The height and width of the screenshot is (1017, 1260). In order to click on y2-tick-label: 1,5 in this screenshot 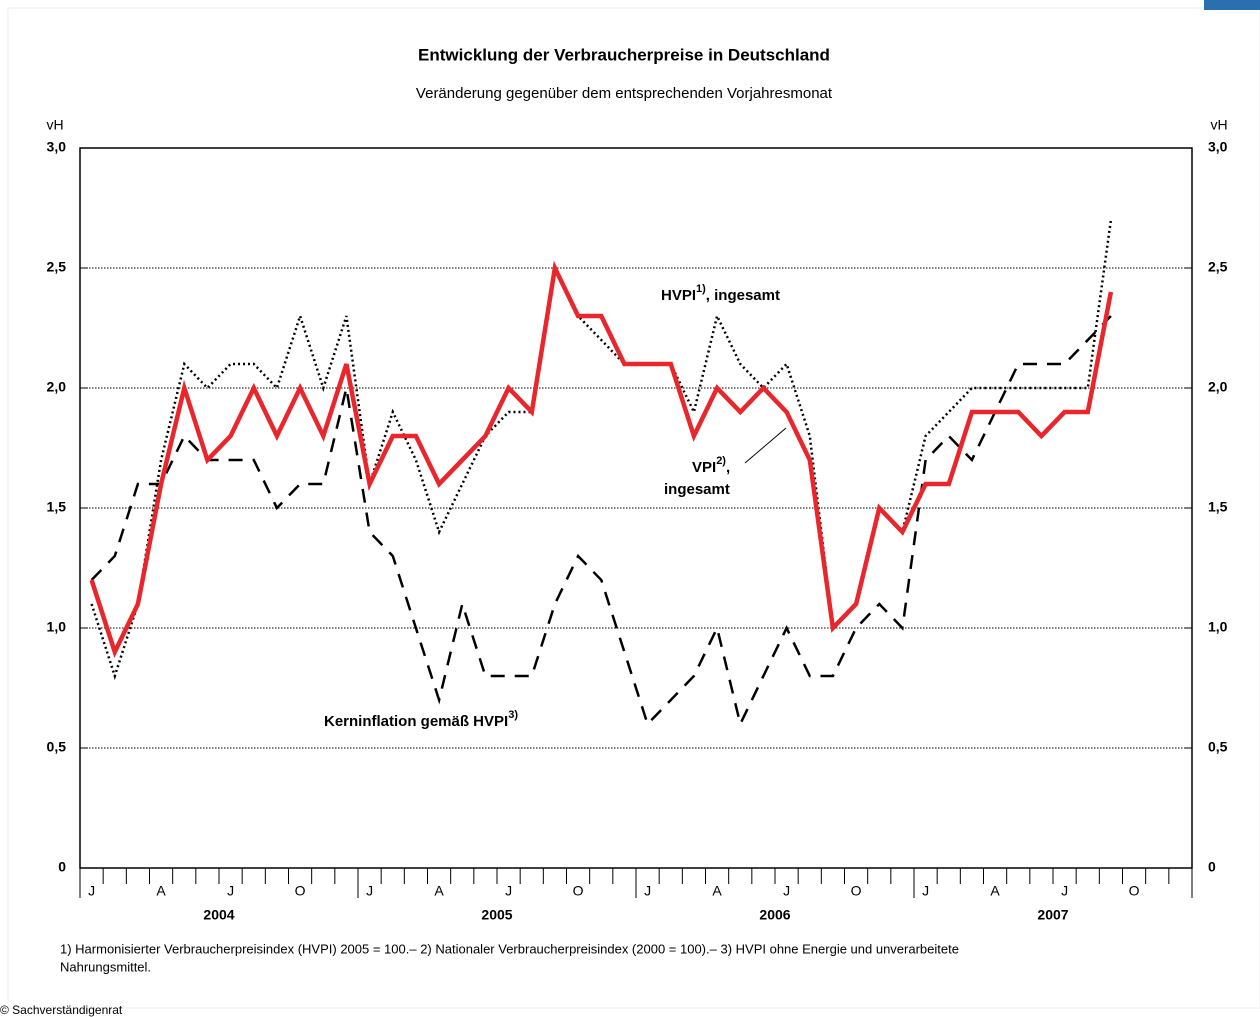, I will do `click(1218, 507)`.